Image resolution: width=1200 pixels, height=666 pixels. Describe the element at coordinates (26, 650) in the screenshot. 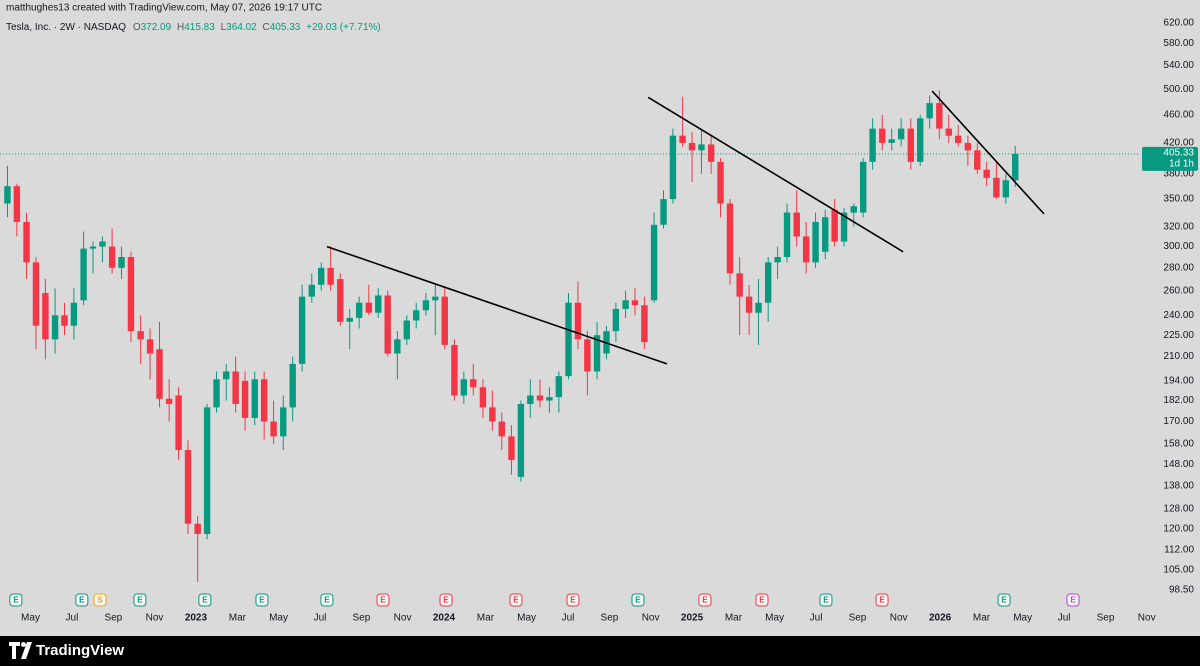

I see `logo-part` at that location.